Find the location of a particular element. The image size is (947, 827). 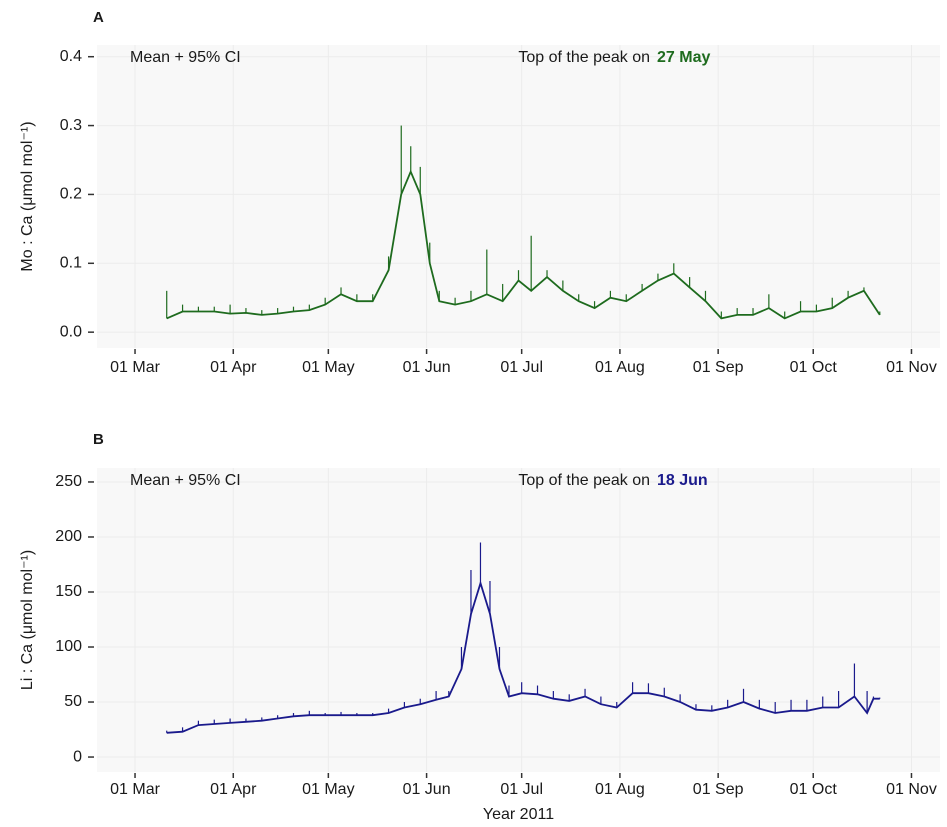

y-tick-label: 50 is located at coordinates (73, 701).